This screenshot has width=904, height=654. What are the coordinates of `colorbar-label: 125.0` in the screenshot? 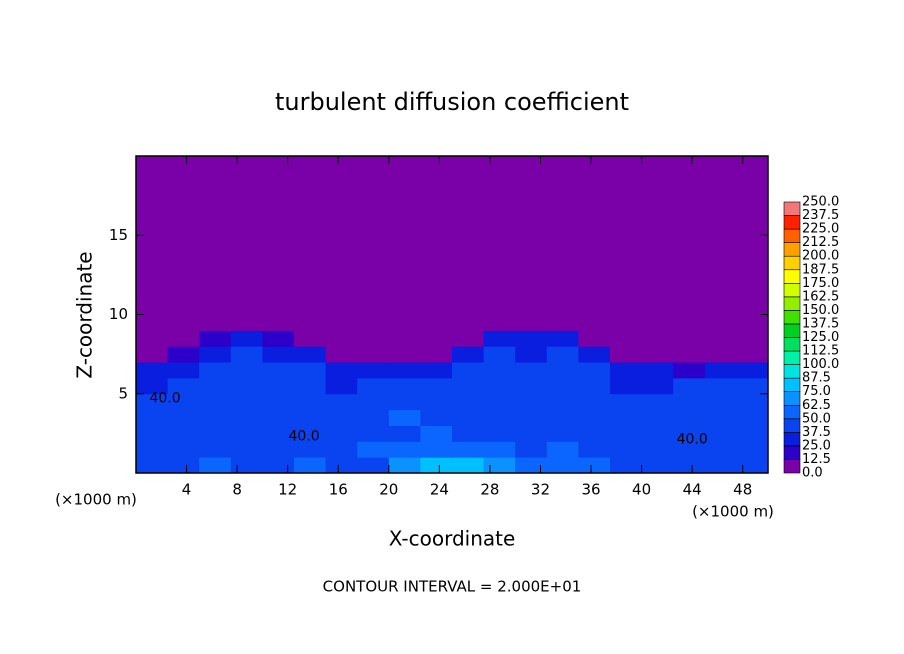 It's located at (820, 337).